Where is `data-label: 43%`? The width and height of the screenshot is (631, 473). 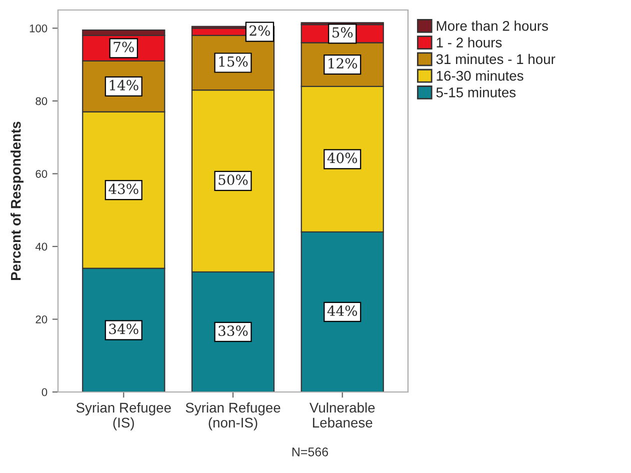 data-label: 43% is located at coordinates (123, 189).